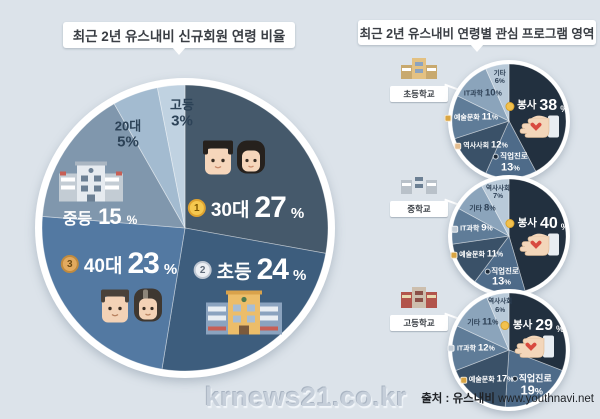 Image resolution: width=600 pixels, height=419 pixels. What do you see at coordinates (531, 385) in the screenshot?
I see `slice-label-직업진로: 직업진로 19%` at bounding box center [531, 385].